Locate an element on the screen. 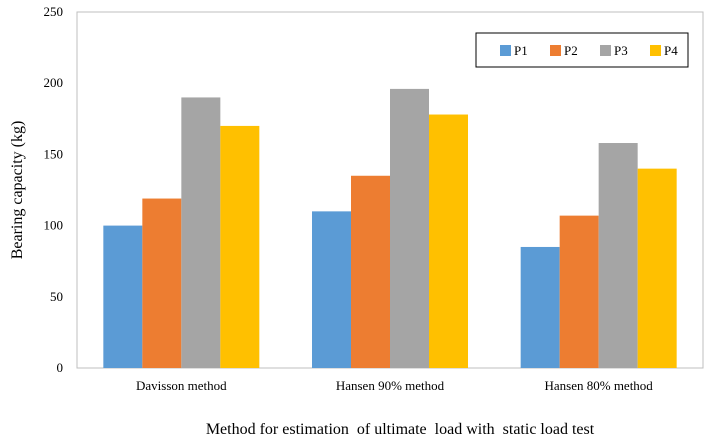 The image size is (720, 443). y-axis-ticks: 0 50 100 150 200 250 is located at coordinates (54, 189).